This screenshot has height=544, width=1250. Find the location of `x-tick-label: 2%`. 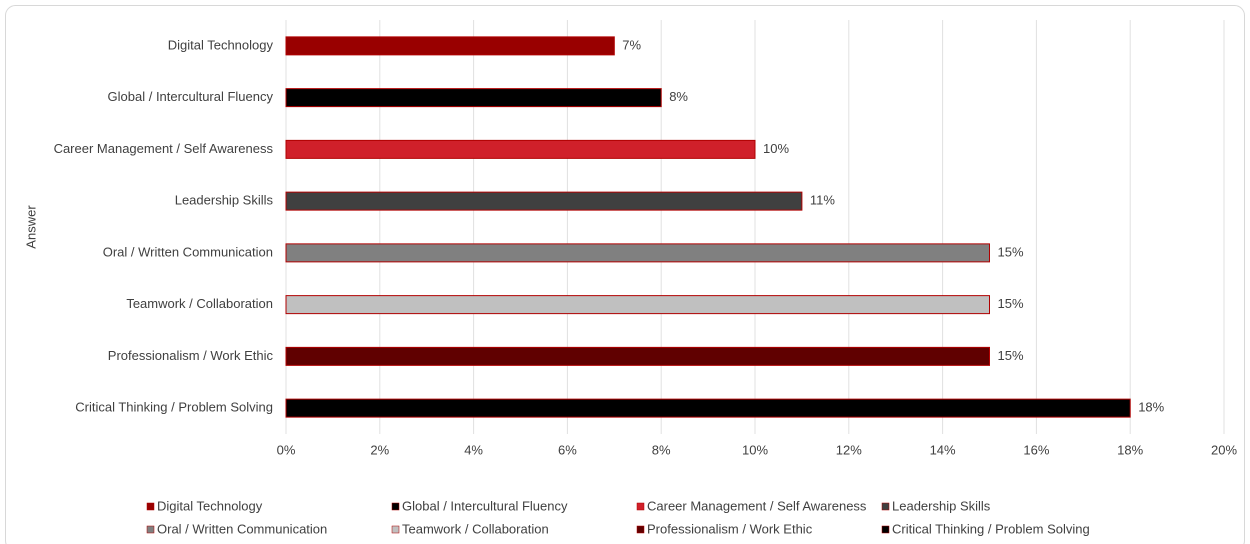

x-tick-label: 2% is located at coordinates (379, 449).